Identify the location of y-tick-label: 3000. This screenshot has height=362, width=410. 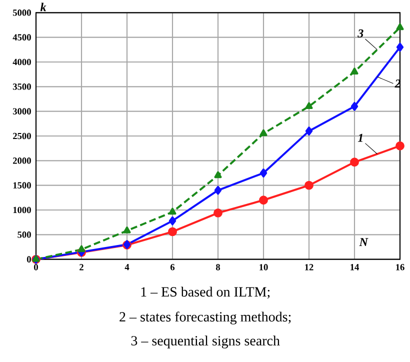
(21, 111).